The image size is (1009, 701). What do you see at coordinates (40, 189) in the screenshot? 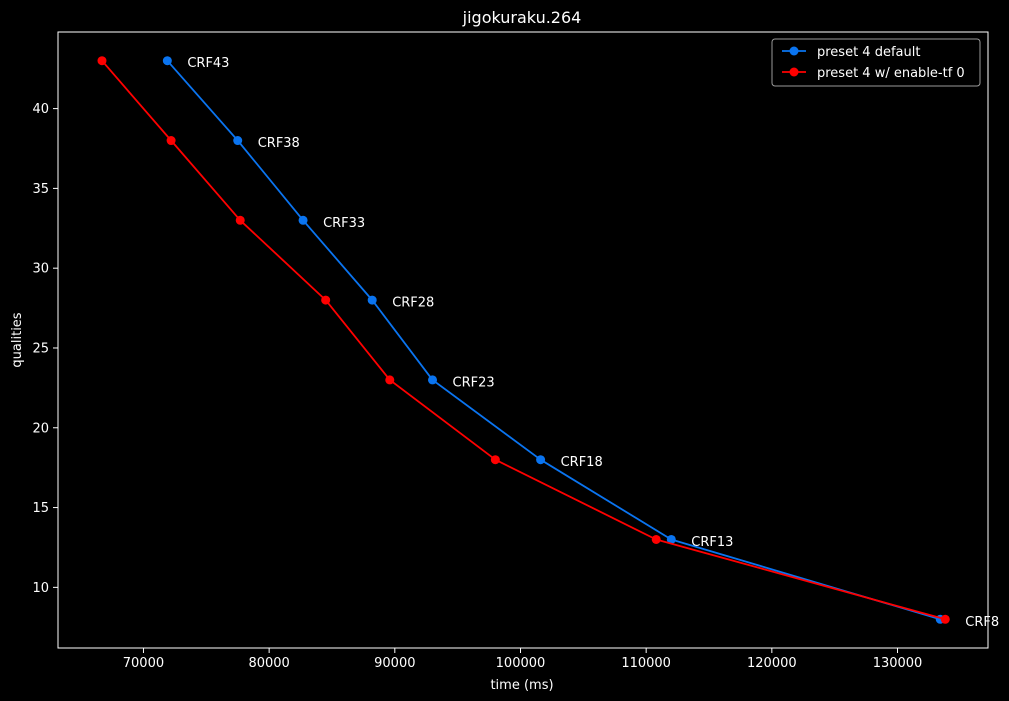
I see `y-tick-label: 35` at bounding box center [40, 189].